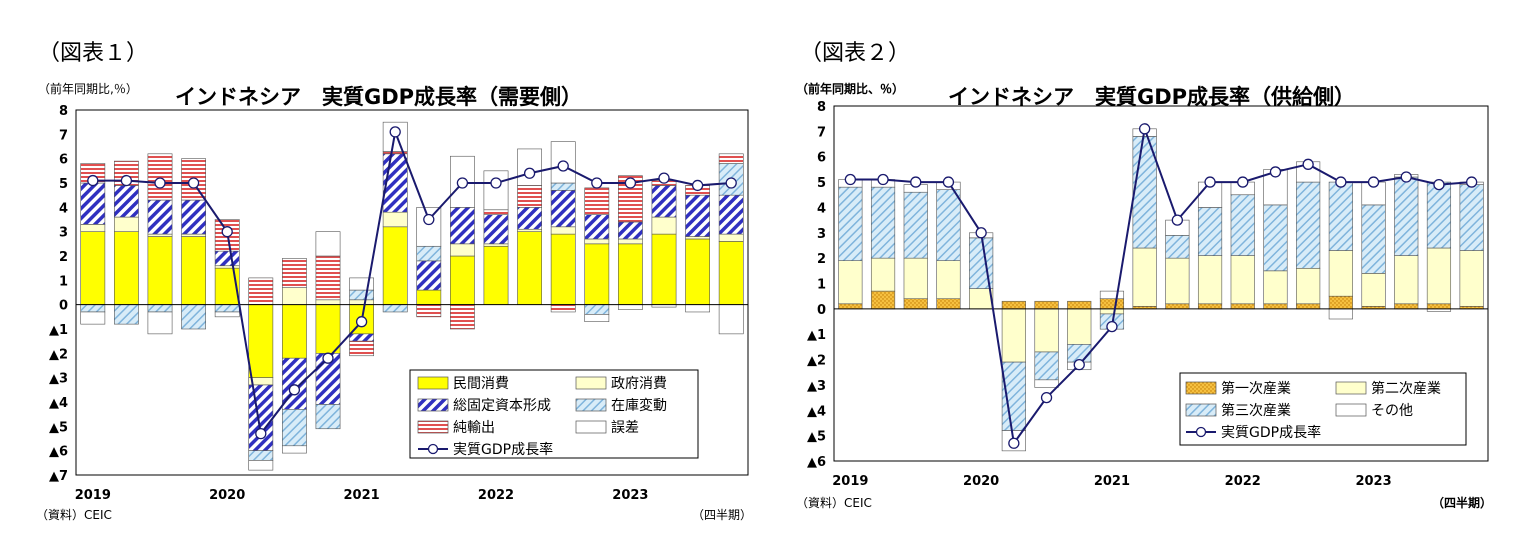 Image resolution: width=1527 pixels, height=556 pixels. Describe the element at coordinates (948, 280) in the screenshot. I see `chart-2-bar-2019q4-s1` at that location.